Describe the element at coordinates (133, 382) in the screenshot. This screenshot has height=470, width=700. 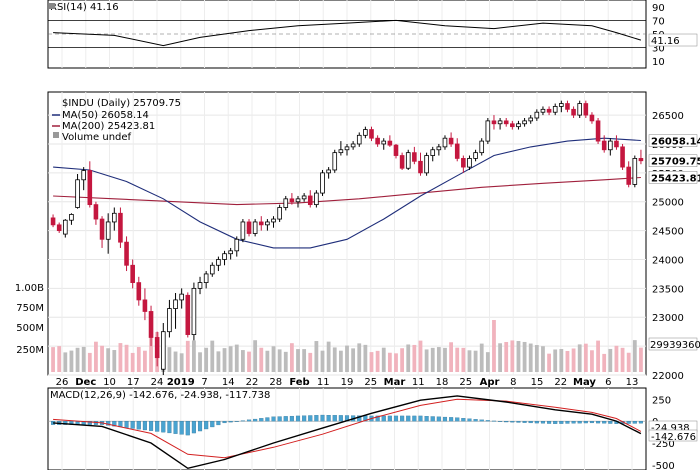
I see `date-label: 17` at that location.